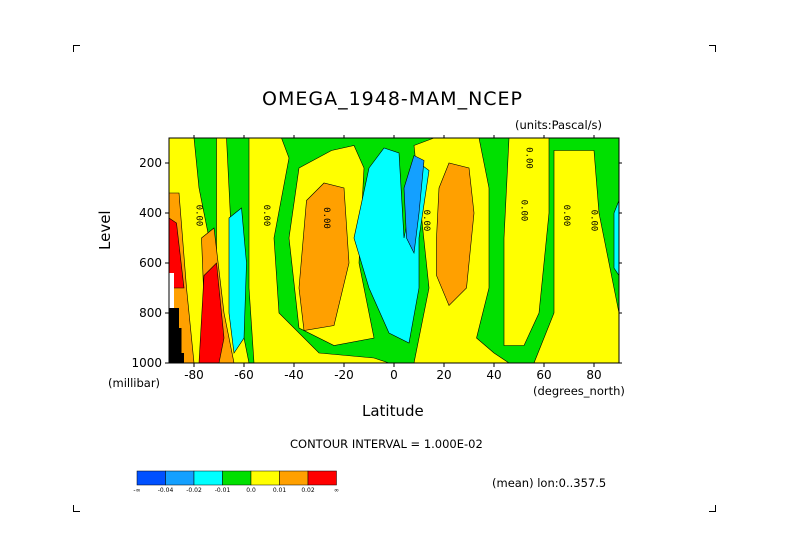  What do you see at coordinates (394, 375) in the screenshot?
I see `x-tick-label: 0` at bounding box center [394, 375].